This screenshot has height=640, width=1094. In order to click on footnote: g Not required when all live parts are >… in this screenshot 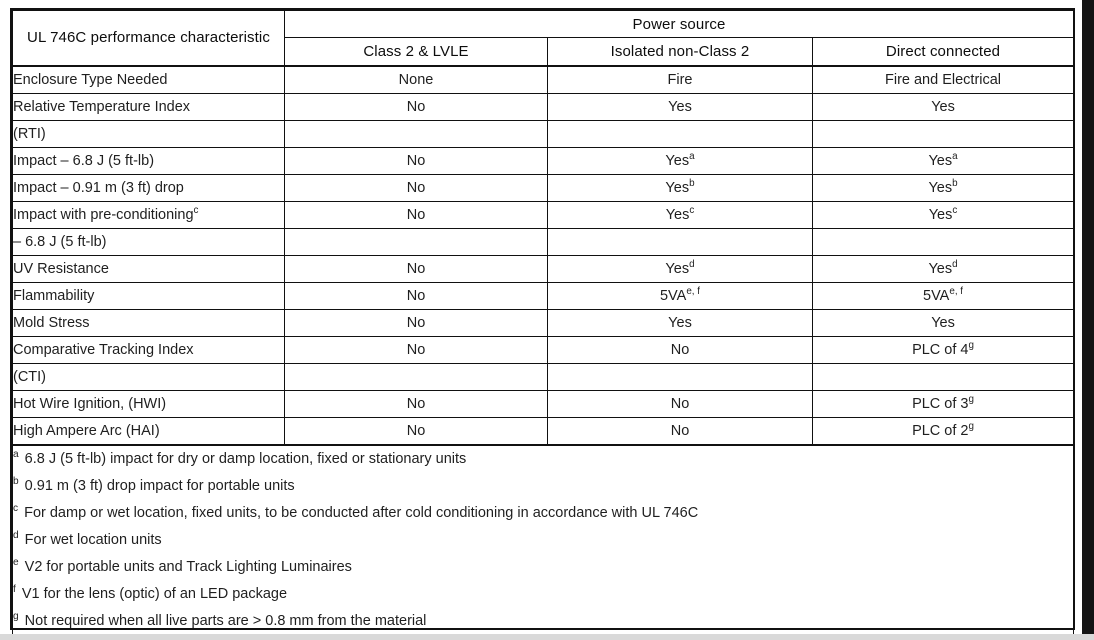, I will do `click(220, 620)`.